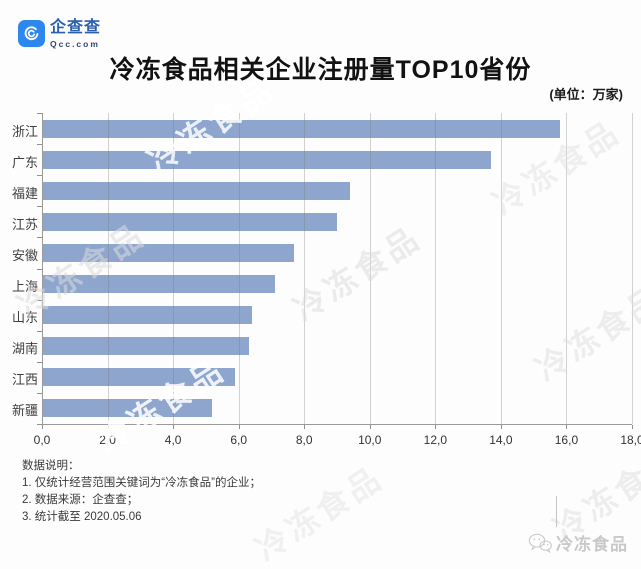 This screenshot has width=641, height=569. Describe the element at coordinates (267, 159) in the screenshot. I see `bar-广东` at that location.